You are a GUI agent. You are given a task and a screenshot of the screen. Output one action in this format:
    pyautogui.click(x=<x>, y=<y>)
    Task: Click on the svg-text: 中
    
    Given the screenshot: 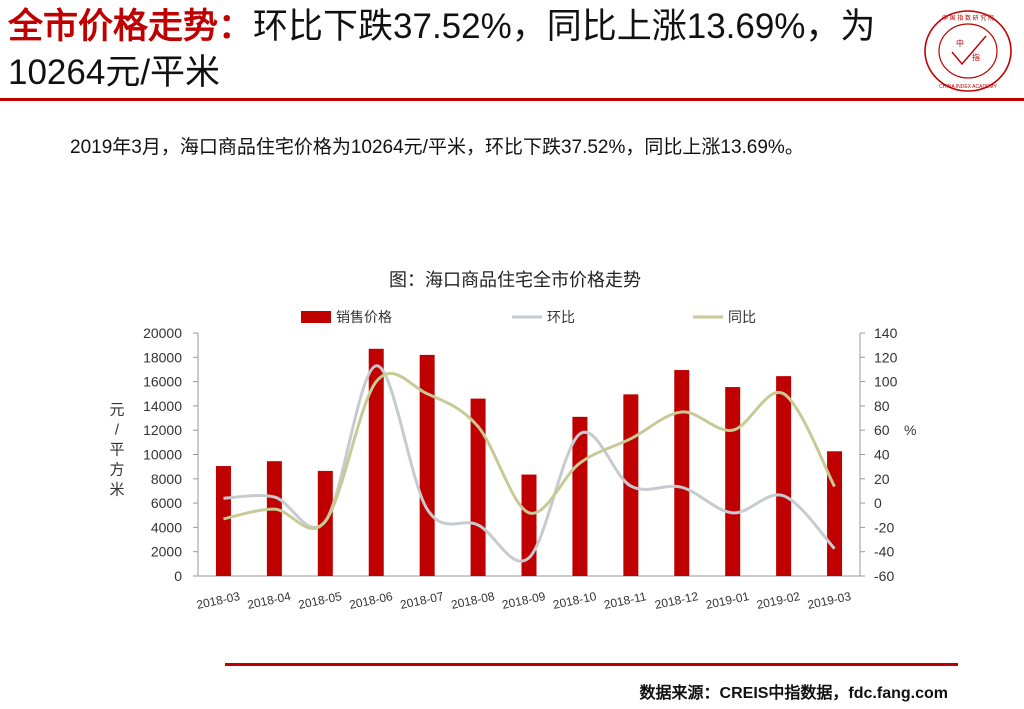 What is the action you would take?
    pyautogui.click(x=960, y=43)
    